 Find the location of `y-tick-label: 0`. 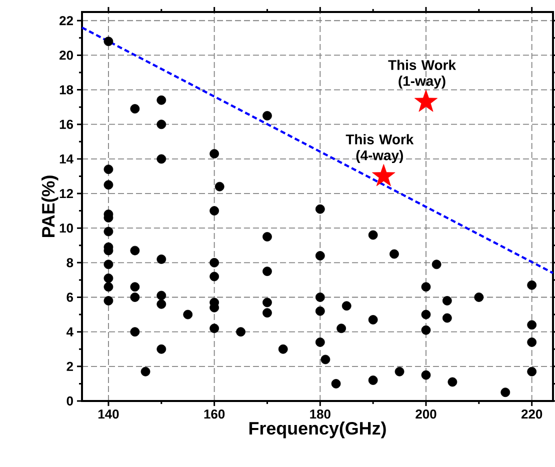

y-tick-label: 0 is located at coordinates (69, 401).